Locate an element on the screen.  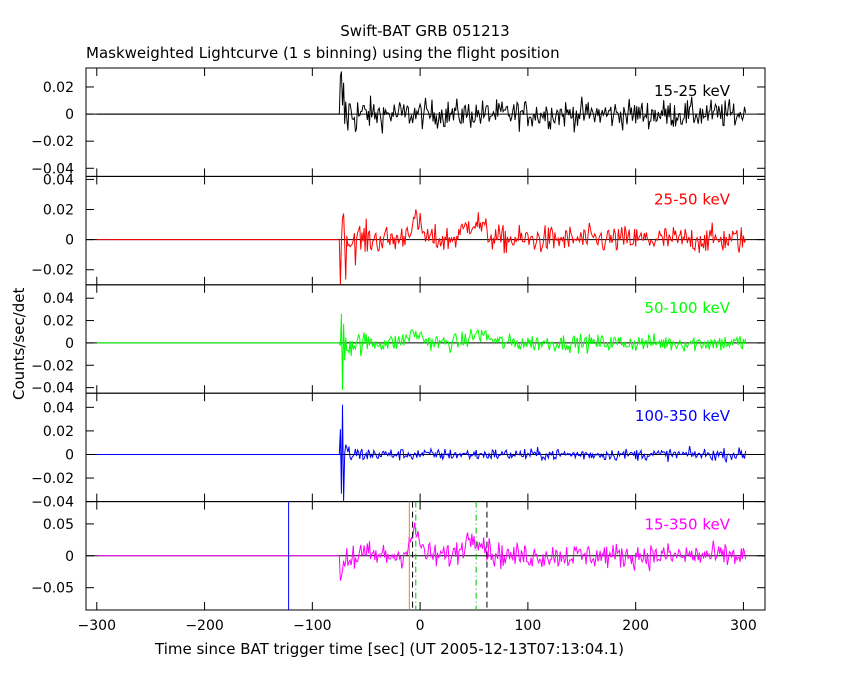
y-axis-label: Counts/sec/det is located at coordinates (19, 343).